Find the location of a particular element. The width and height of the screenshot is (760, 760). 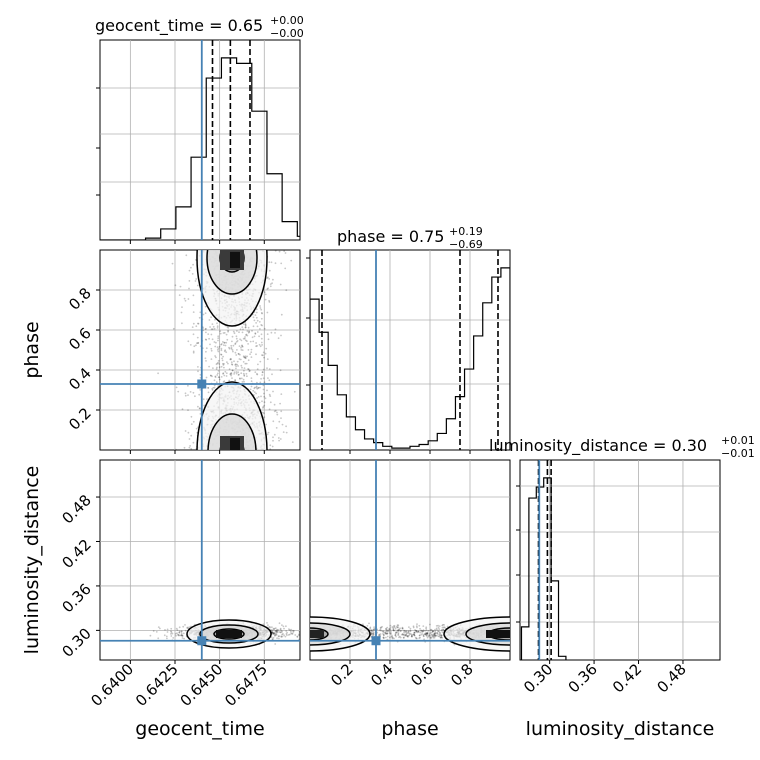

density-luminosity-distance-vs-phase is located at coordinates (410, 634).